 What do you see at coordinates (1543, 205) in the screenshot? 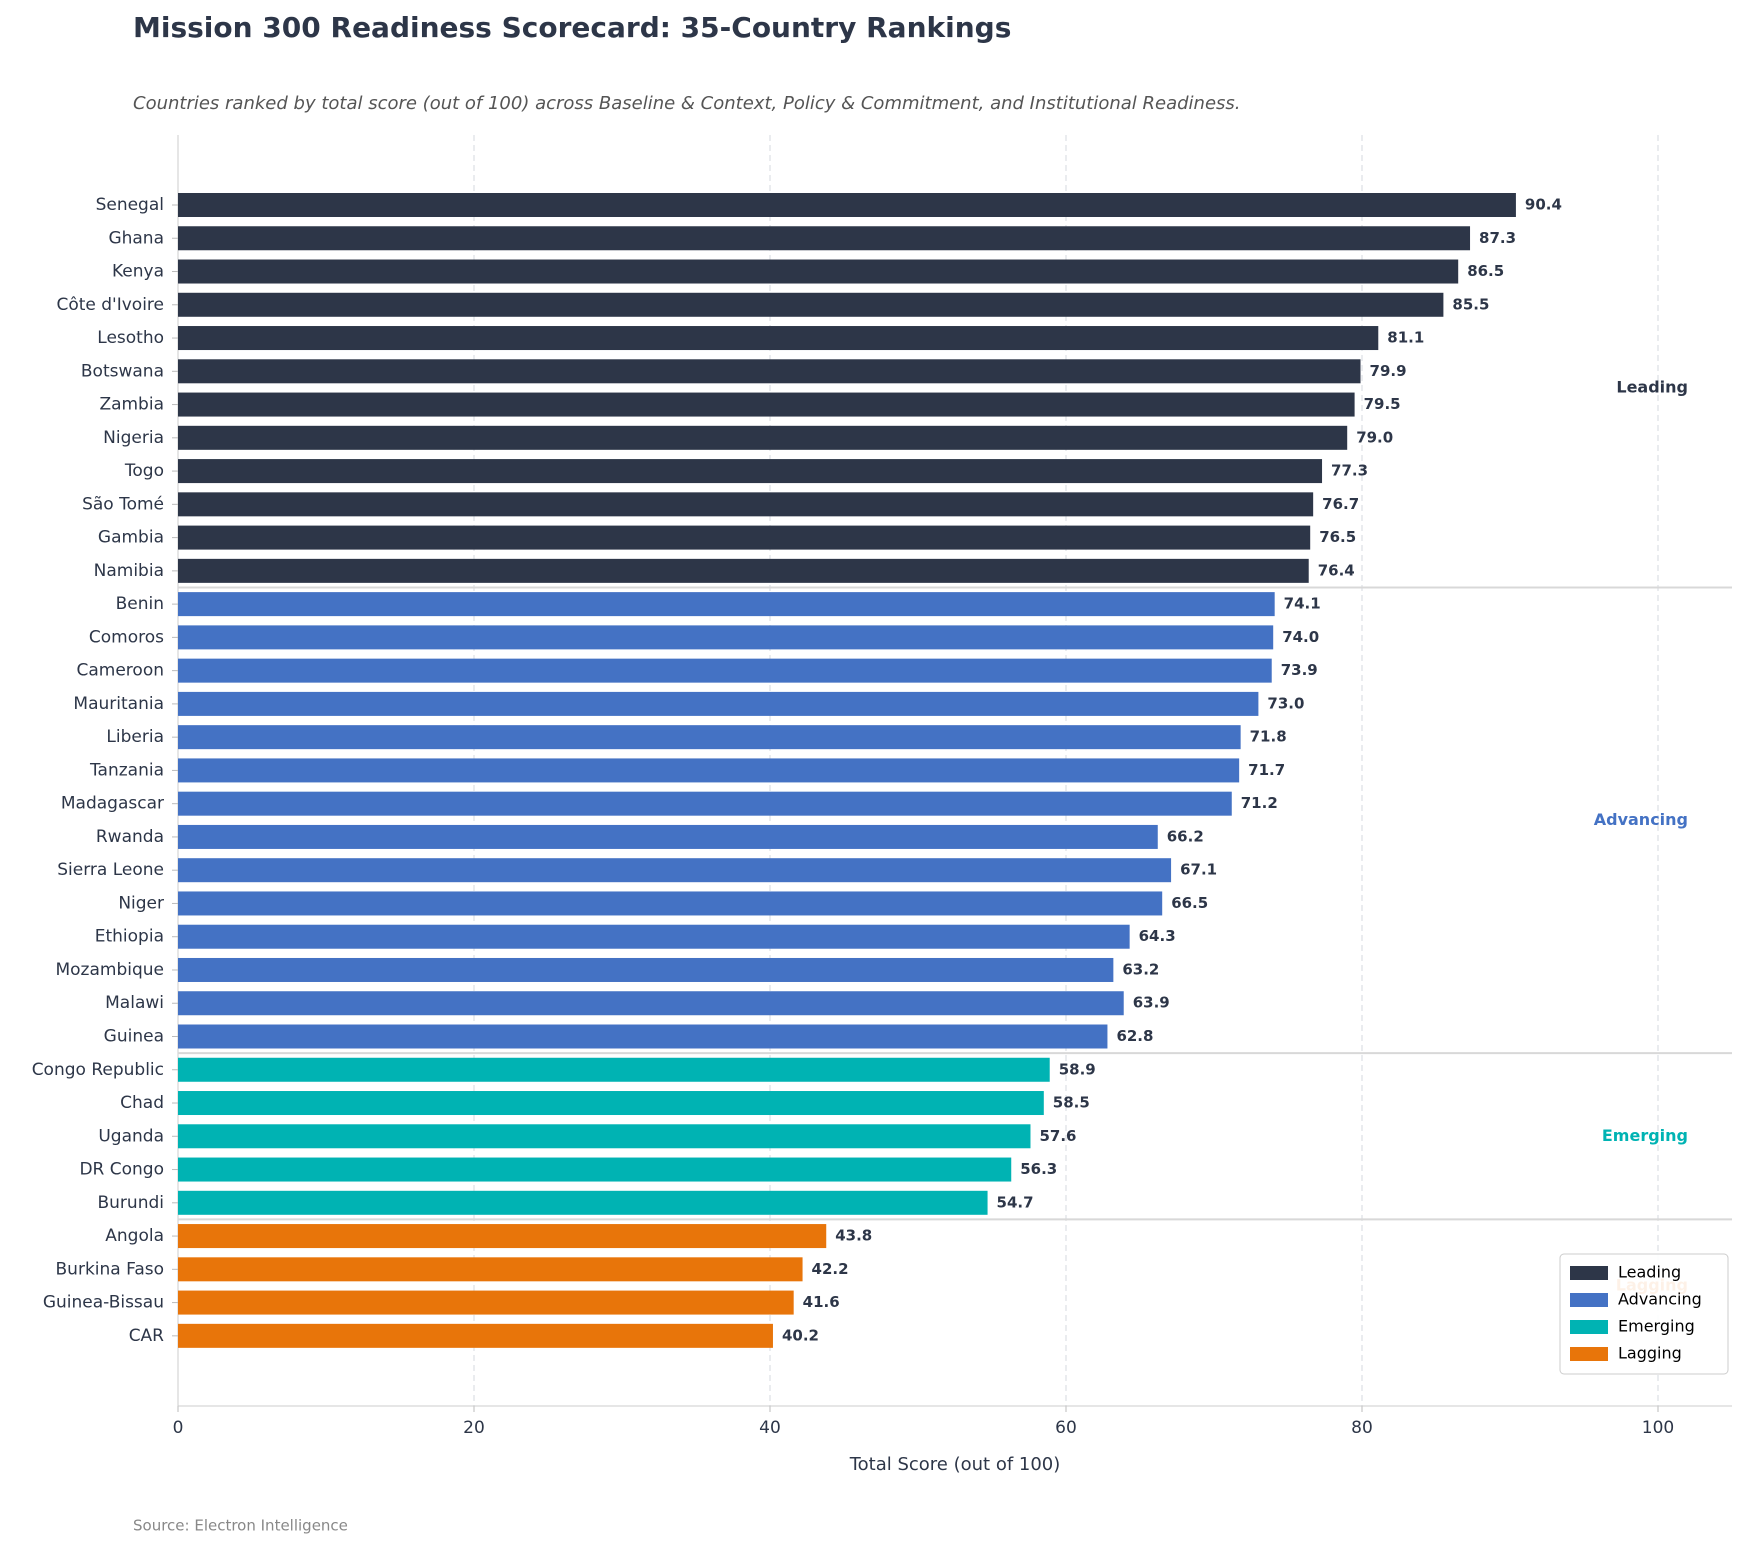
I see `value-label: 90.4` at bounding box center [1543, 205].